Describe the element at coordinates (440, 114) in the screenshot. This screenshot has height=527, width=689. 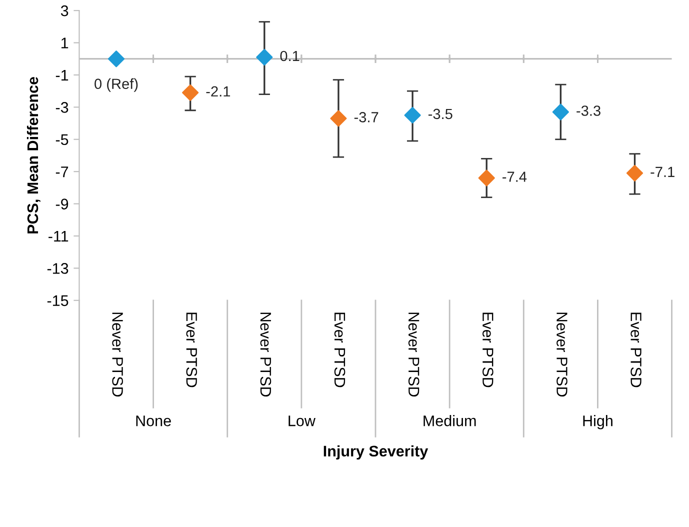
I see `data-label: -3.5` at that location.